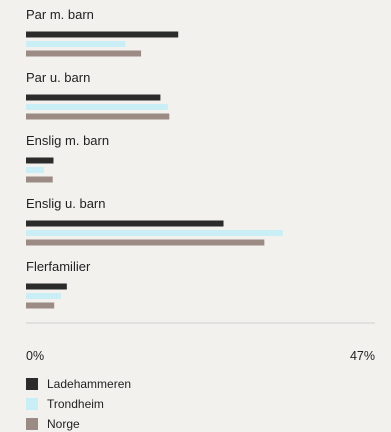 This screenshot has height=432, width=391. What do you see at coordinates (67, 140) in the screenshot?
I see `category-label: Enslig m. barn` at bounding box center [67, 140].